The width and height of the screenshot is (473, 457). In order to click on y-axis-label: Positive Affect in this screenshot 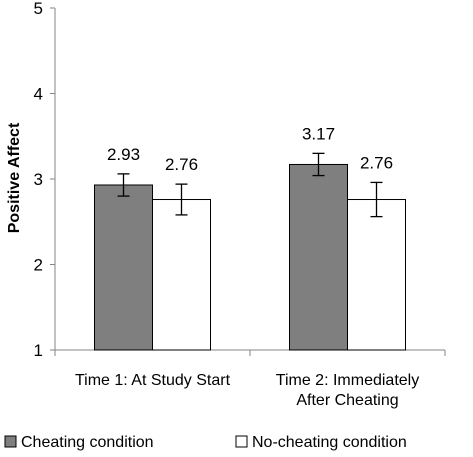, I will do `click(14, 177)`.